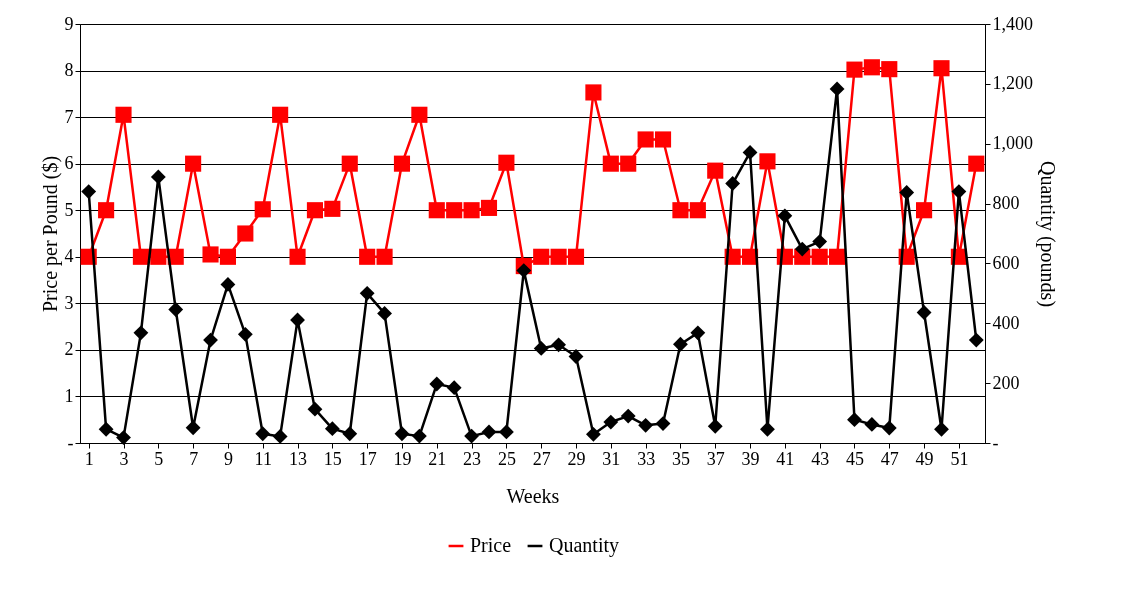  What do you see at coordinates (1006, 262) in the screenshot?
I see `y2-tick-label: 600` at bounding box center [1006, 262].